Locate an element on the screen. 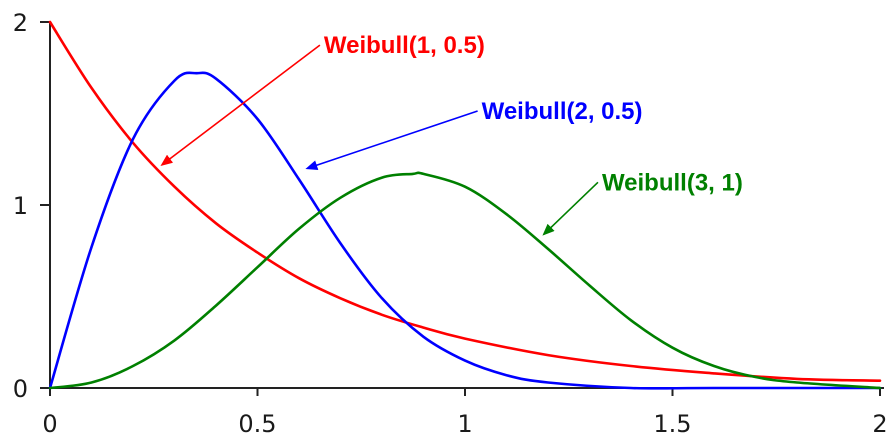 This screenshot has width=890, height=442. y-tick-label: 1 is located at coordinates (20, 206).